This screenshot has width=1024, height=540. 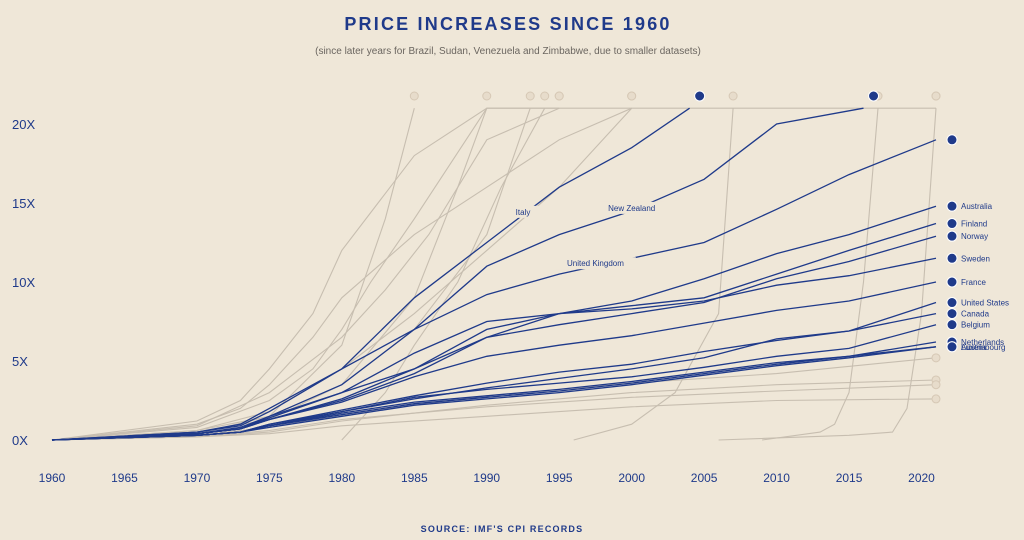 I want to click on end-label-canada: Canada, so click(x=975, y=314).